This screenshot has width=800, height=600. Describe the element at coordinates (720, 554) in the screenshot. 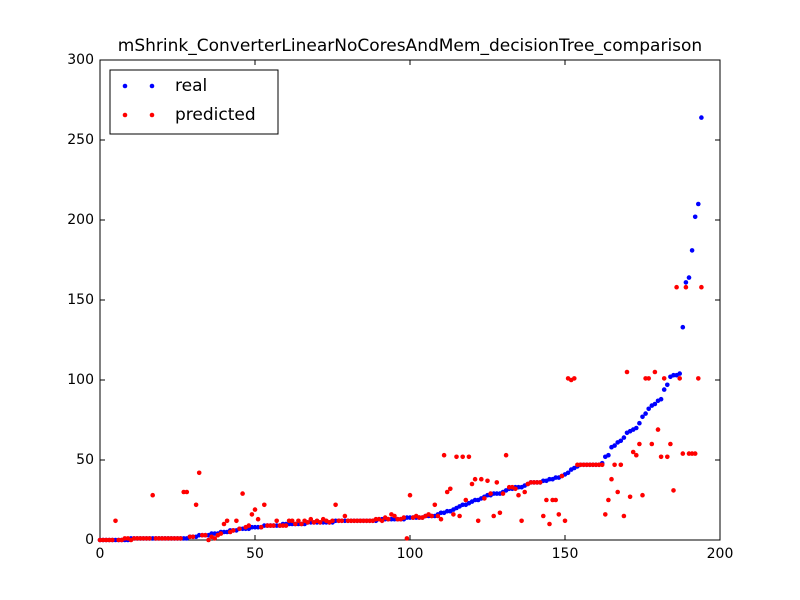

I see `x-tick-label: 200` at that location.